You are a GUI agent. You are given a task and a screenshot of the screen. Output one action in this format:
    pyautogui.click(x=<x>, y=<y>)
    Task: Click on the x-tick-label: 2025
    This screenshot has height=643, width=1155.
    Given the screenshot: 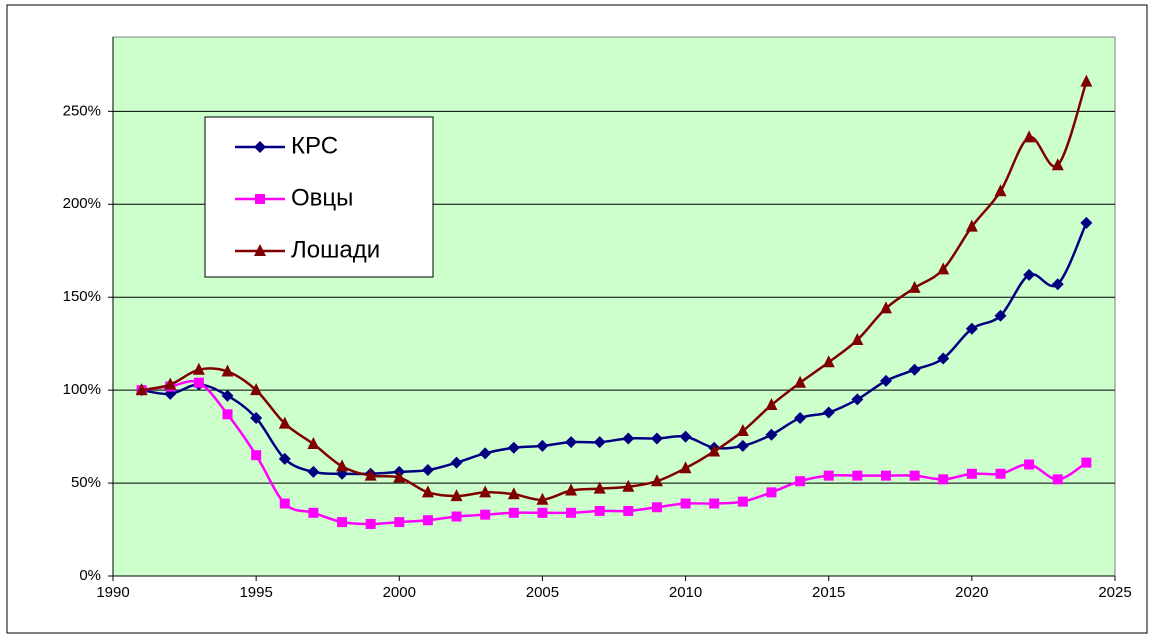 What is the action you would take?
    pyautogui.click(x=1114, y=592)
    